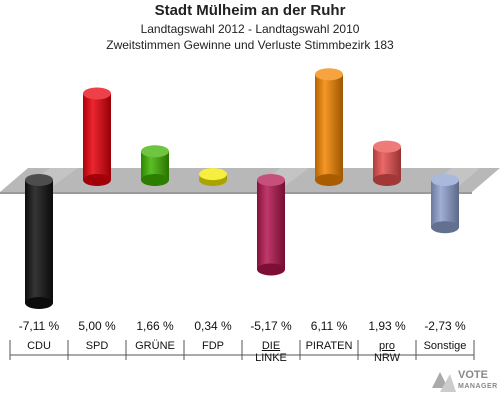 Image resolution: width=500 pixels, height=400 pixels. What do you see at coordinates (387, 326) in the screenshot?
I see `value-label: 1,93 %` at bounding box center [387, 326].